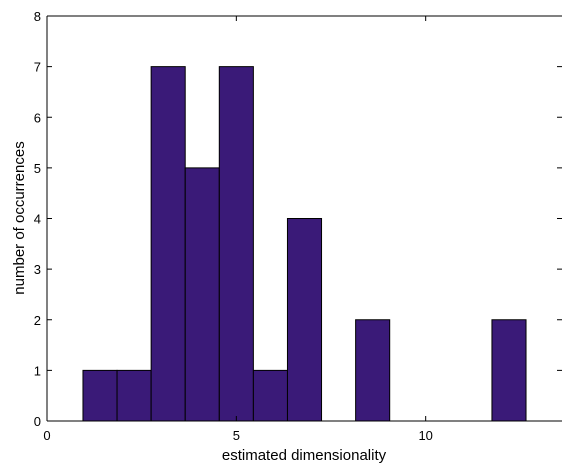 Image resolution: width=564 pixels, height=467 pixels. I want to click on x-tick-label: 5, so click(236, 435).